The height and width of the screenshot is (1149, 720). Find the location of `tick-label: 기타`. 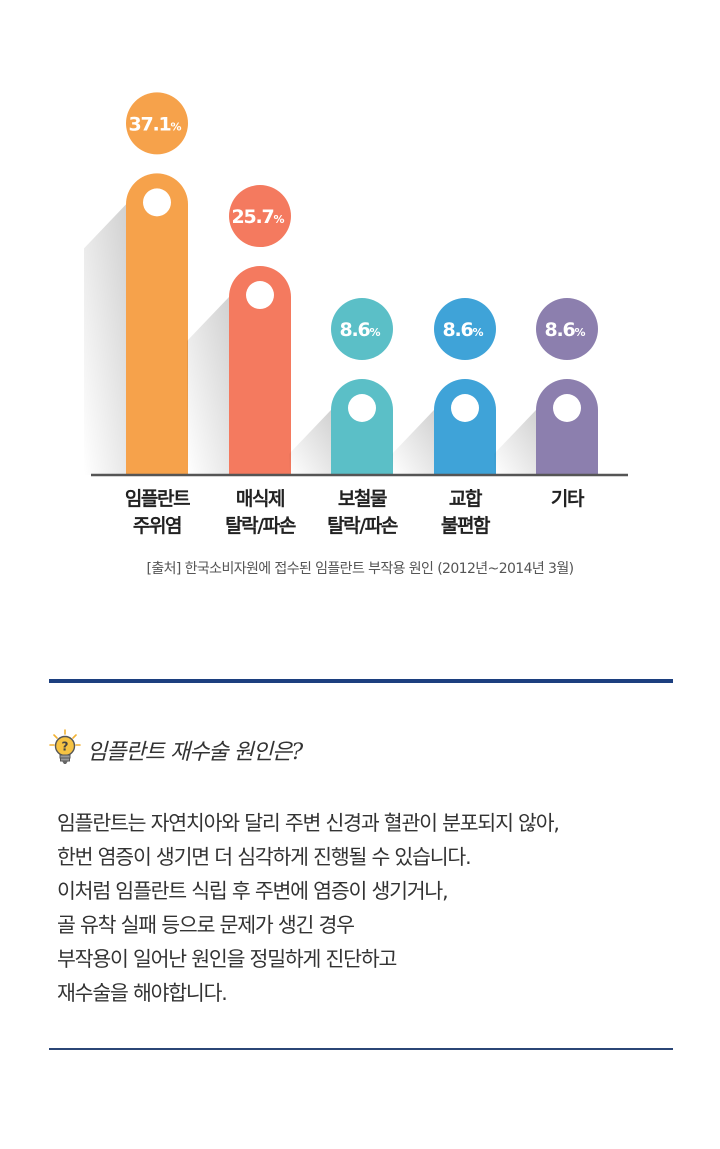

tick-label: 기타 is located at coordinates (568, 499).